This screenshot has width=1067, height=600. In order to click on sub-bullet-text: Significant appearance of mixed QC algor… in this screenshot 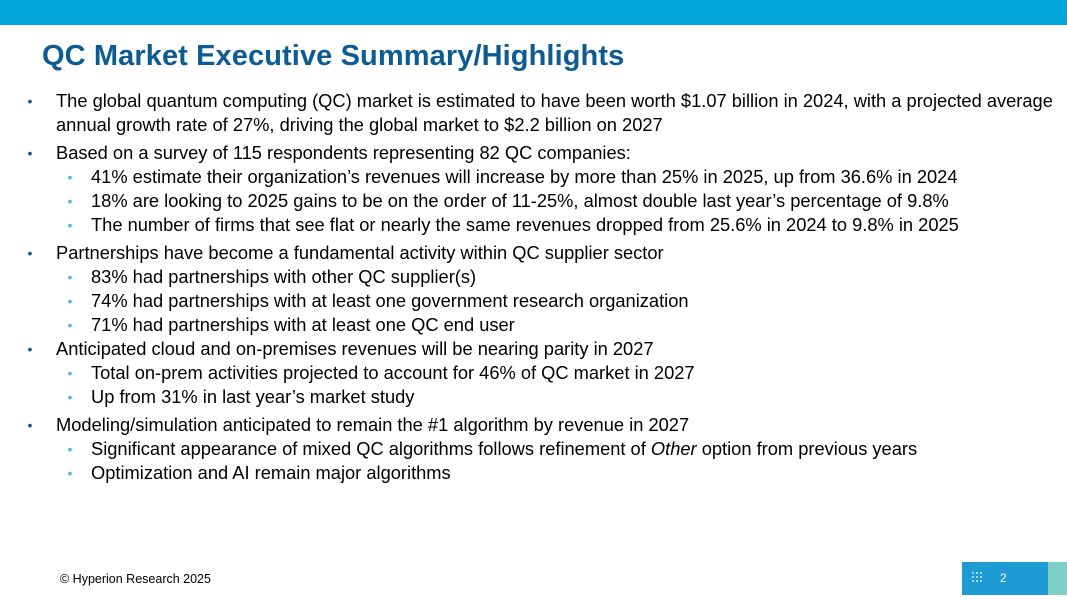, I will do `click(504, 448)`.